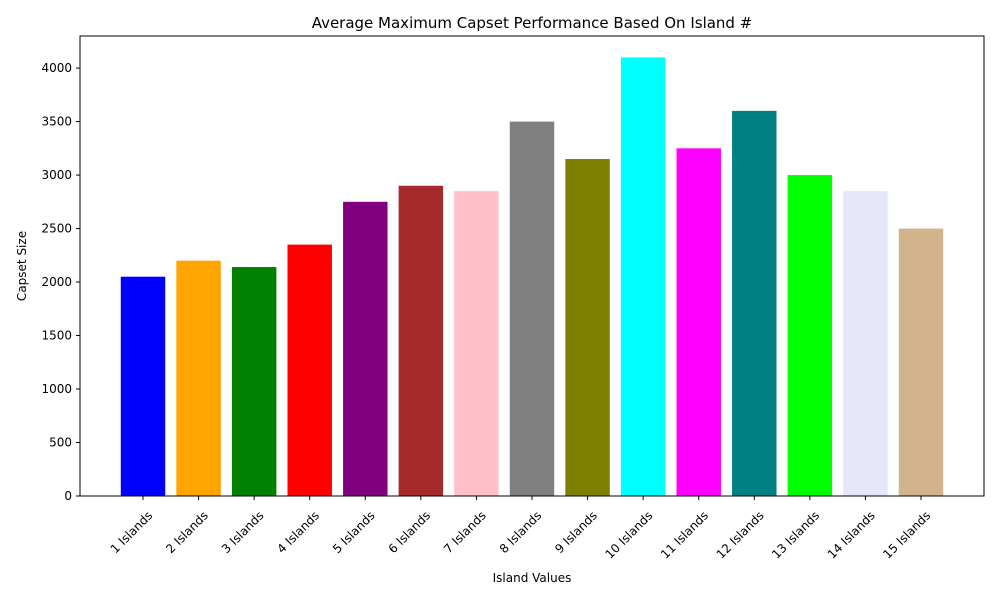  I want to click on x-tick-label: 13 Islands, so click(795, 534).